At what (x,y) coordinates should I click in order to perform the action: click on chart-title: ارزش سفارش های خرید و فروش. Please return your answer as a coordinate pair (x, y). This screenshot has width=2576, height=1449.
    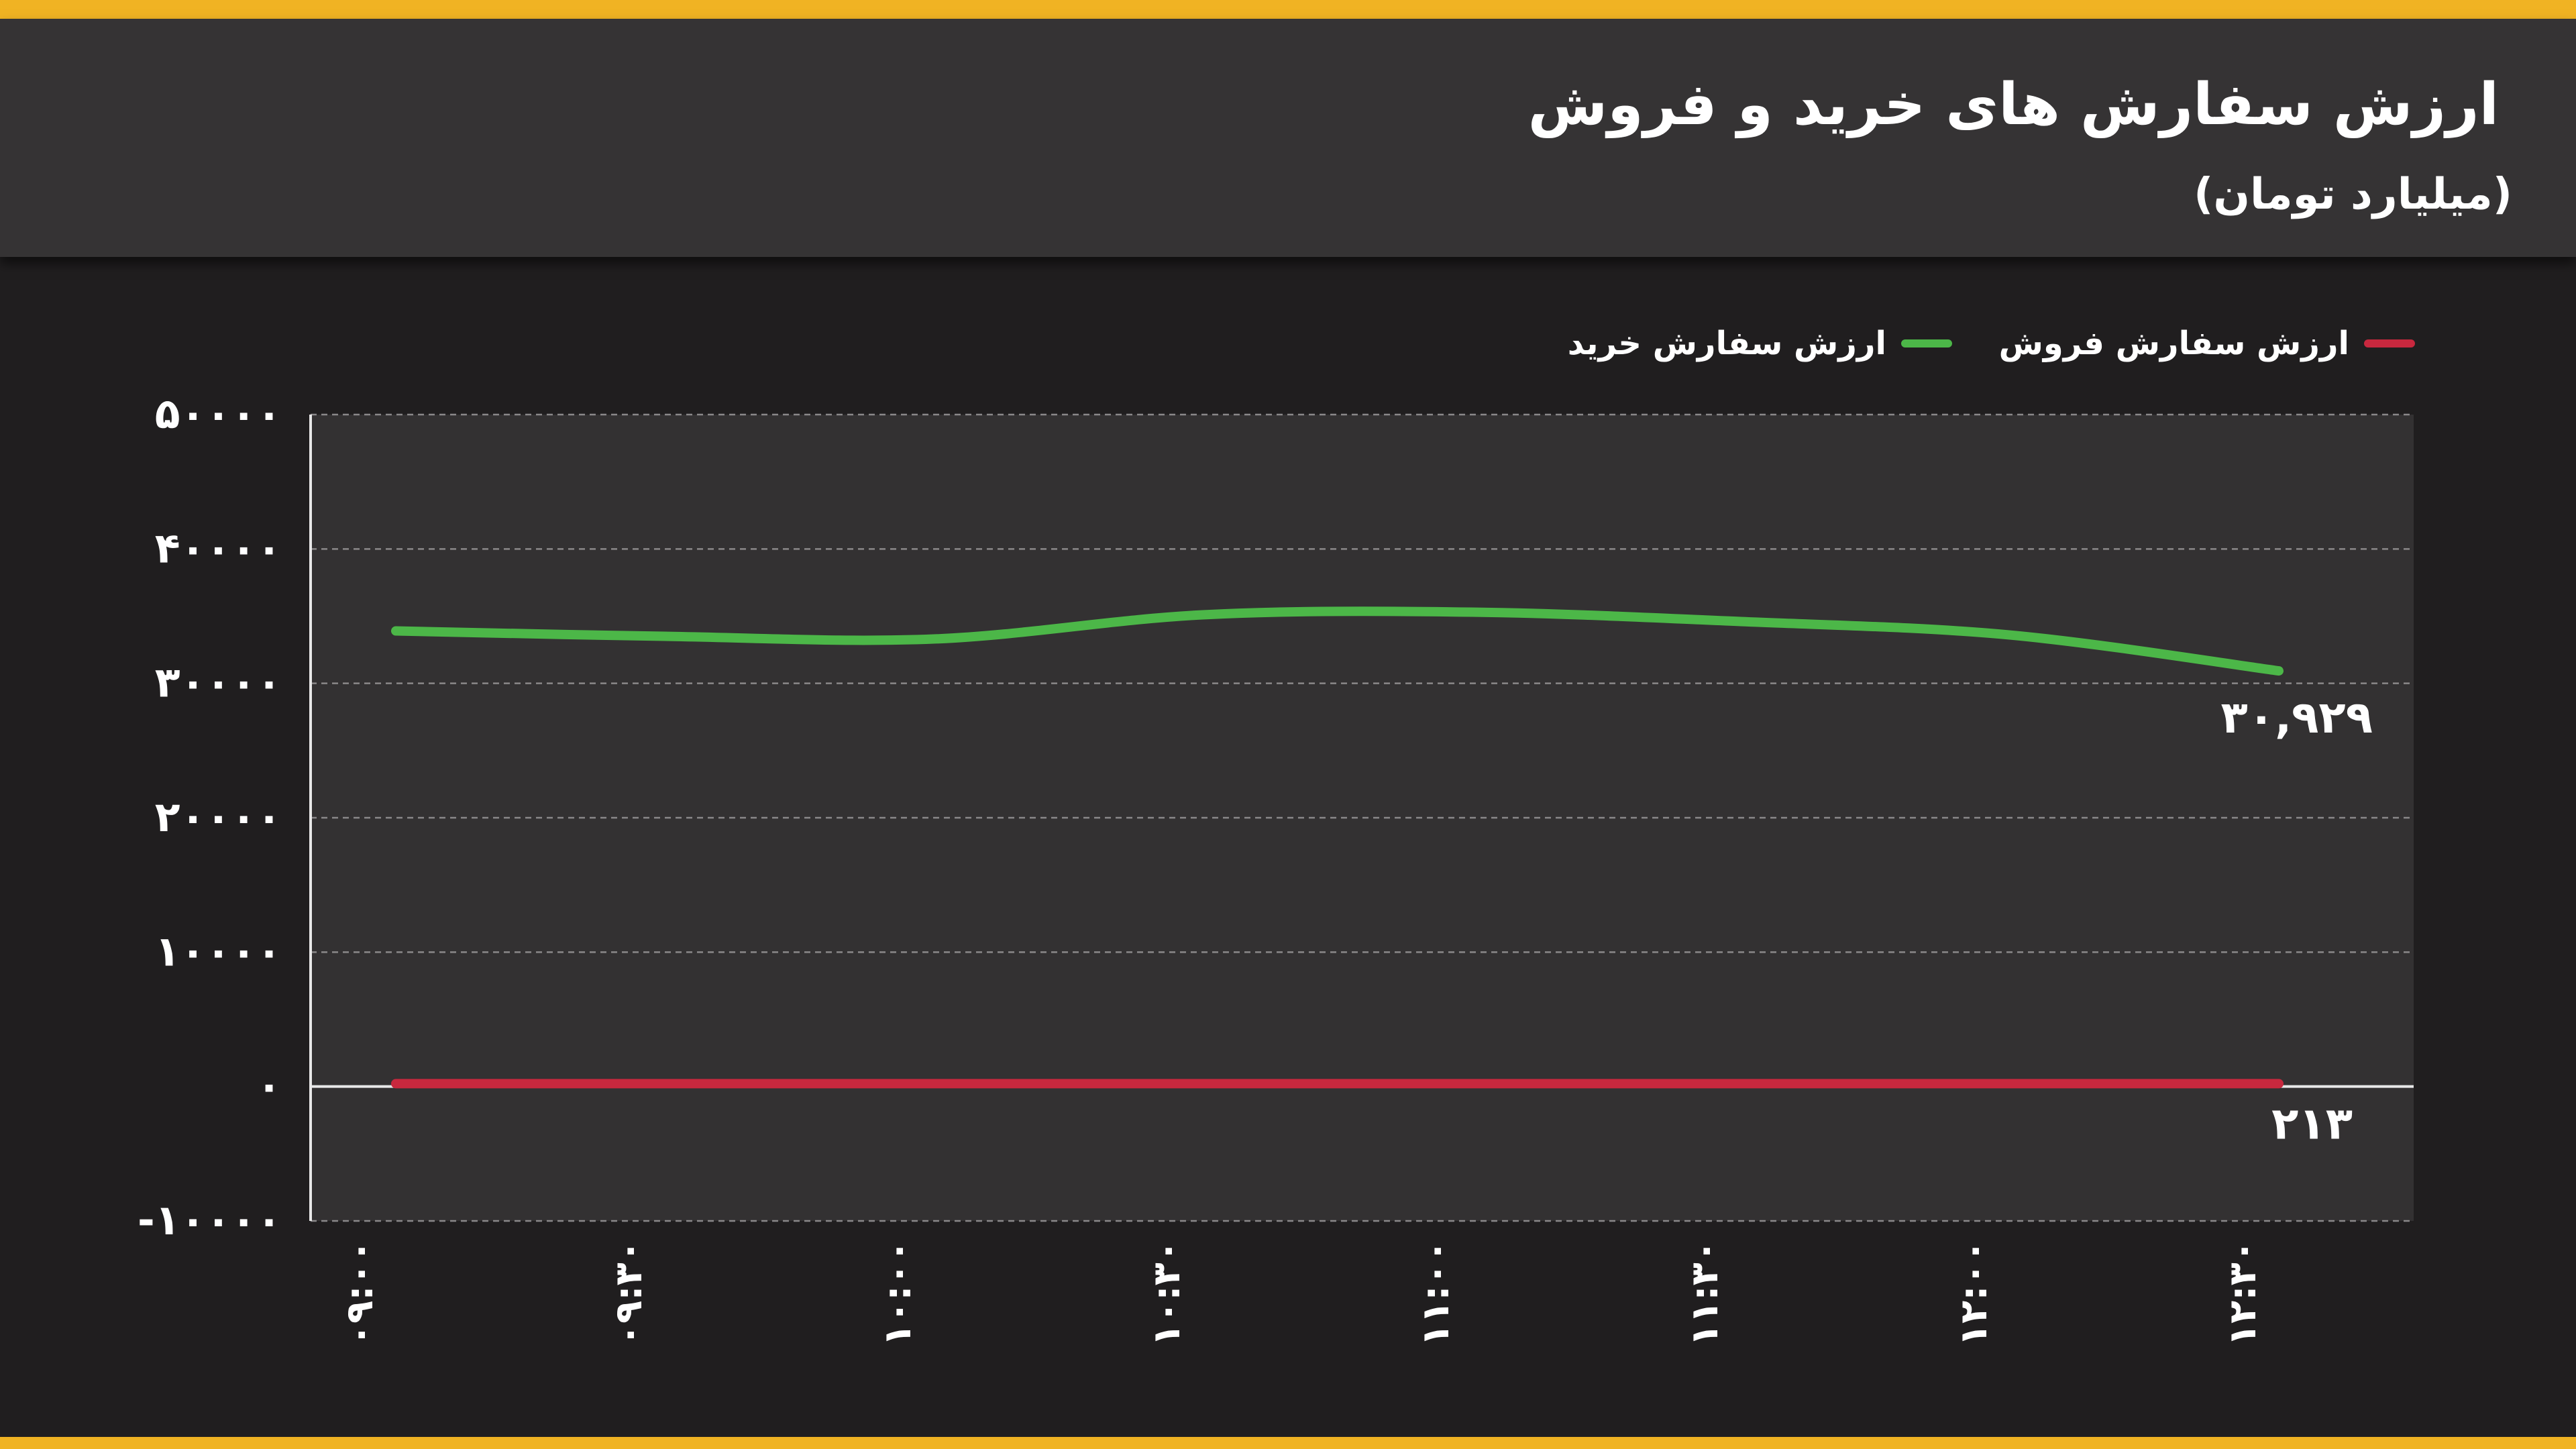
    Looking at the image, I should click on (2013, 104).